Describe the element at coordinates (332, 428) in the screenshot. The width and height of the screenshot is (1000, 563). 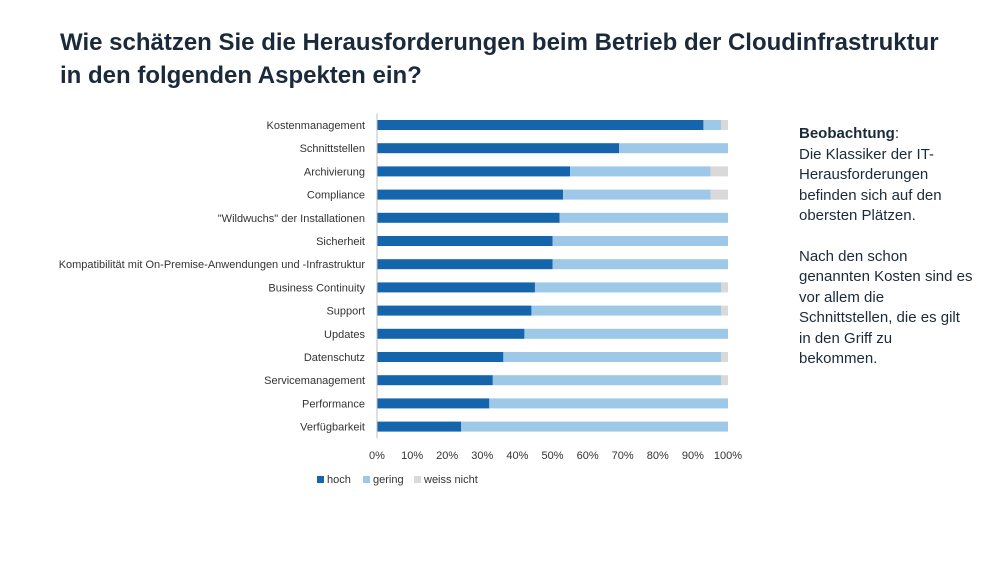
I see `category-label: Verfügbarkeit` at that location.